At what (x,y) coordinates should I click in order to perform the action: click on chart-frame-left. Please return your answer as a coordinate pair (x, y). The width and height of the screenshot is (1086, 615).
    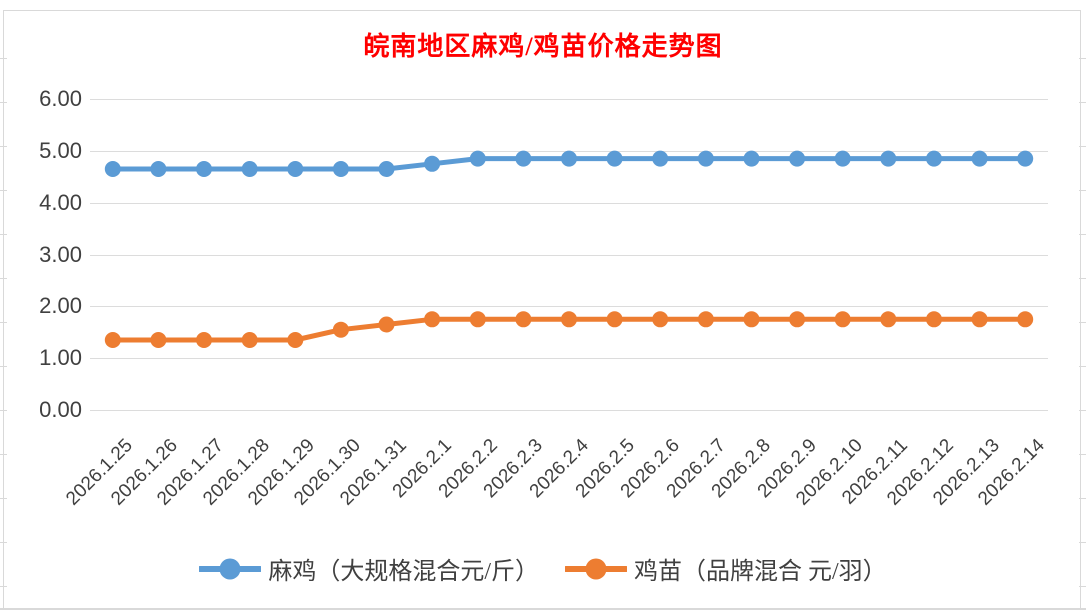
    Looking at the image, I should click on (3, 309).